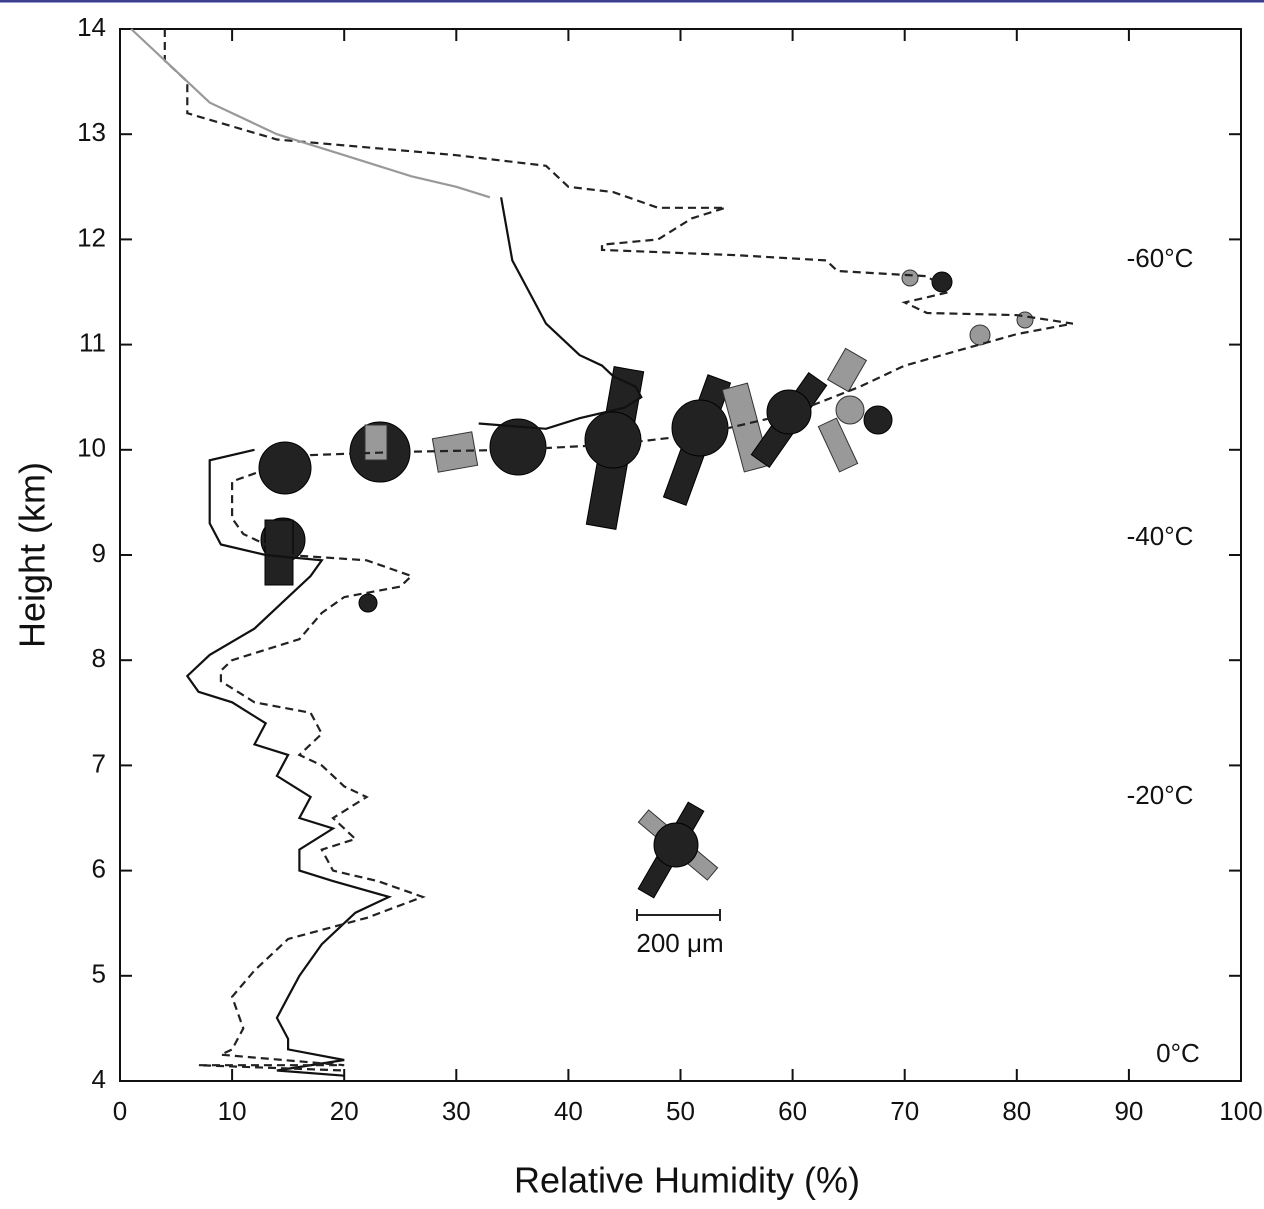  Describe the element at coordinates (91, 237) in the screenshot. I see `y-tick-label: 12` at that location.